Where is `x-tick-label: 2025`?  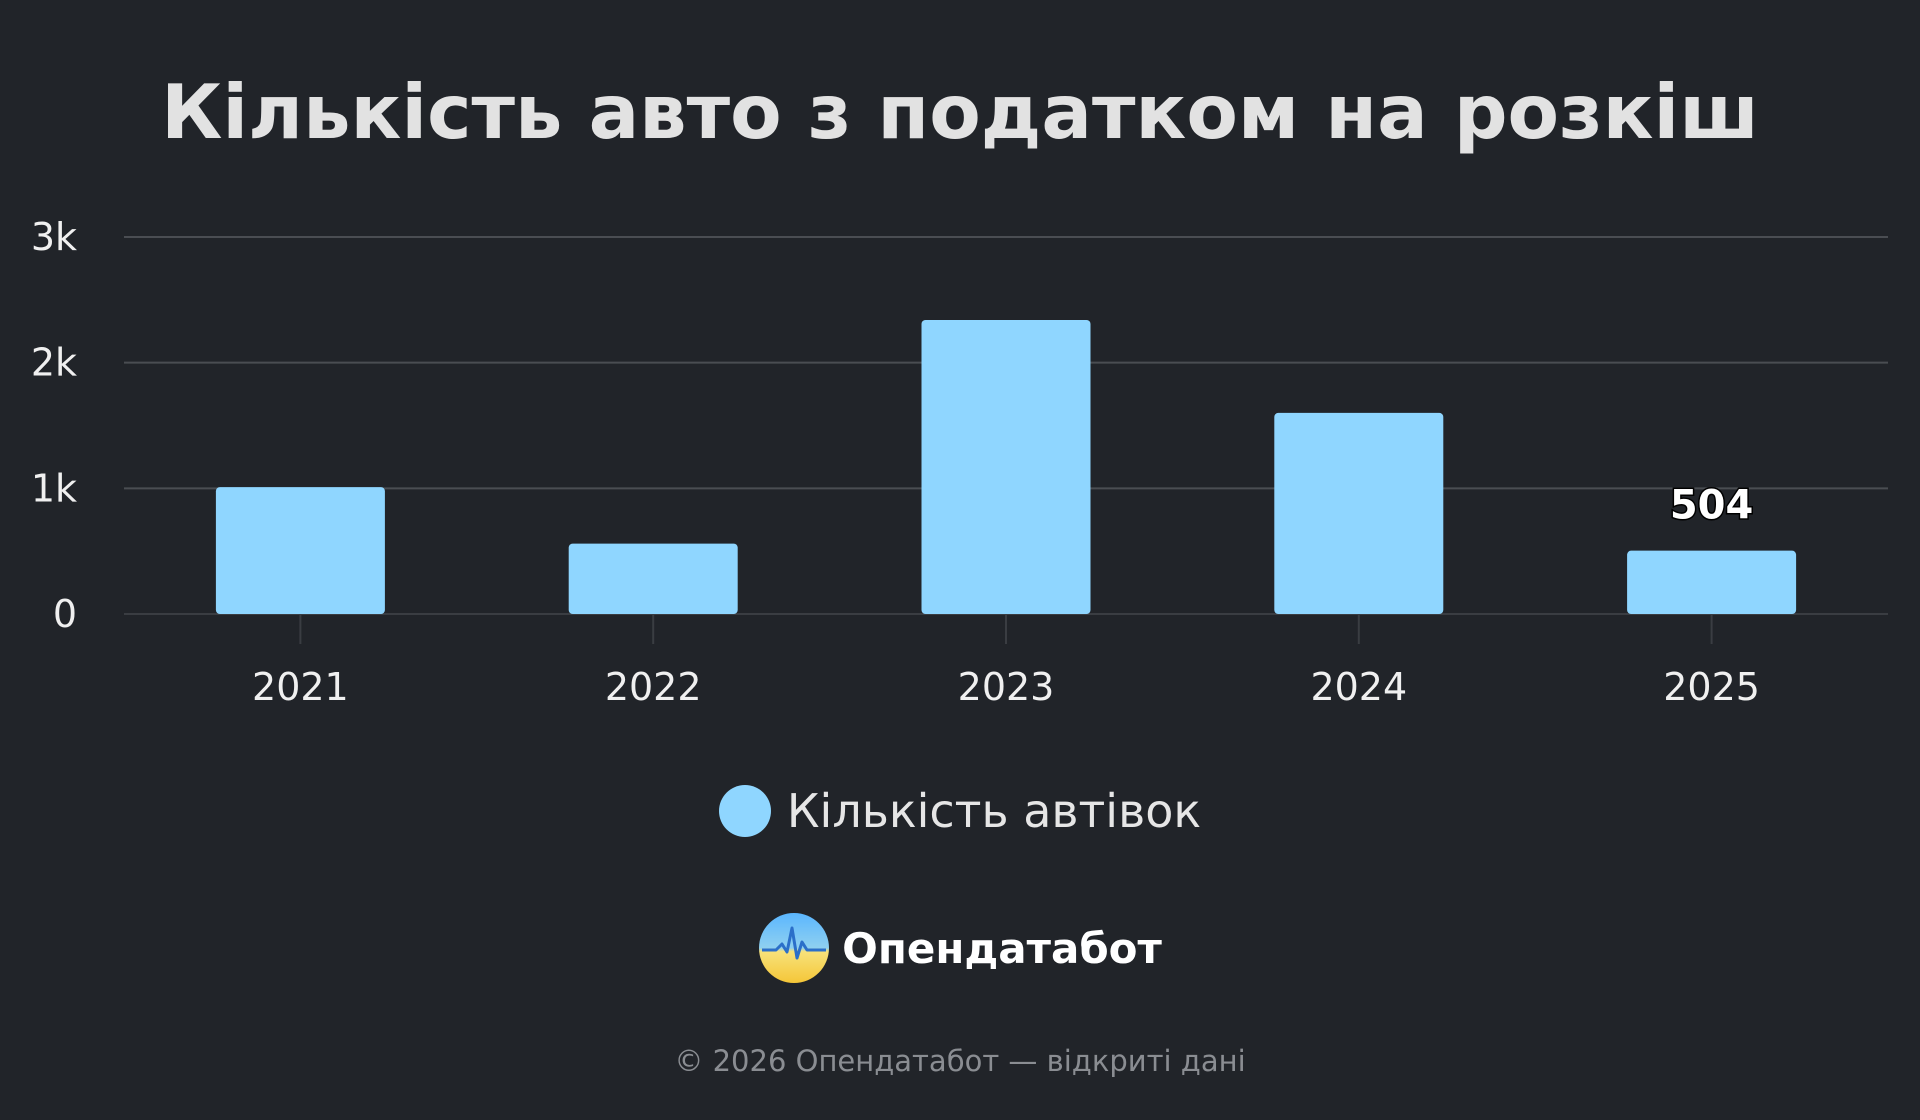
x-tick-label: 2025 is located at coordinates (1711, 687).